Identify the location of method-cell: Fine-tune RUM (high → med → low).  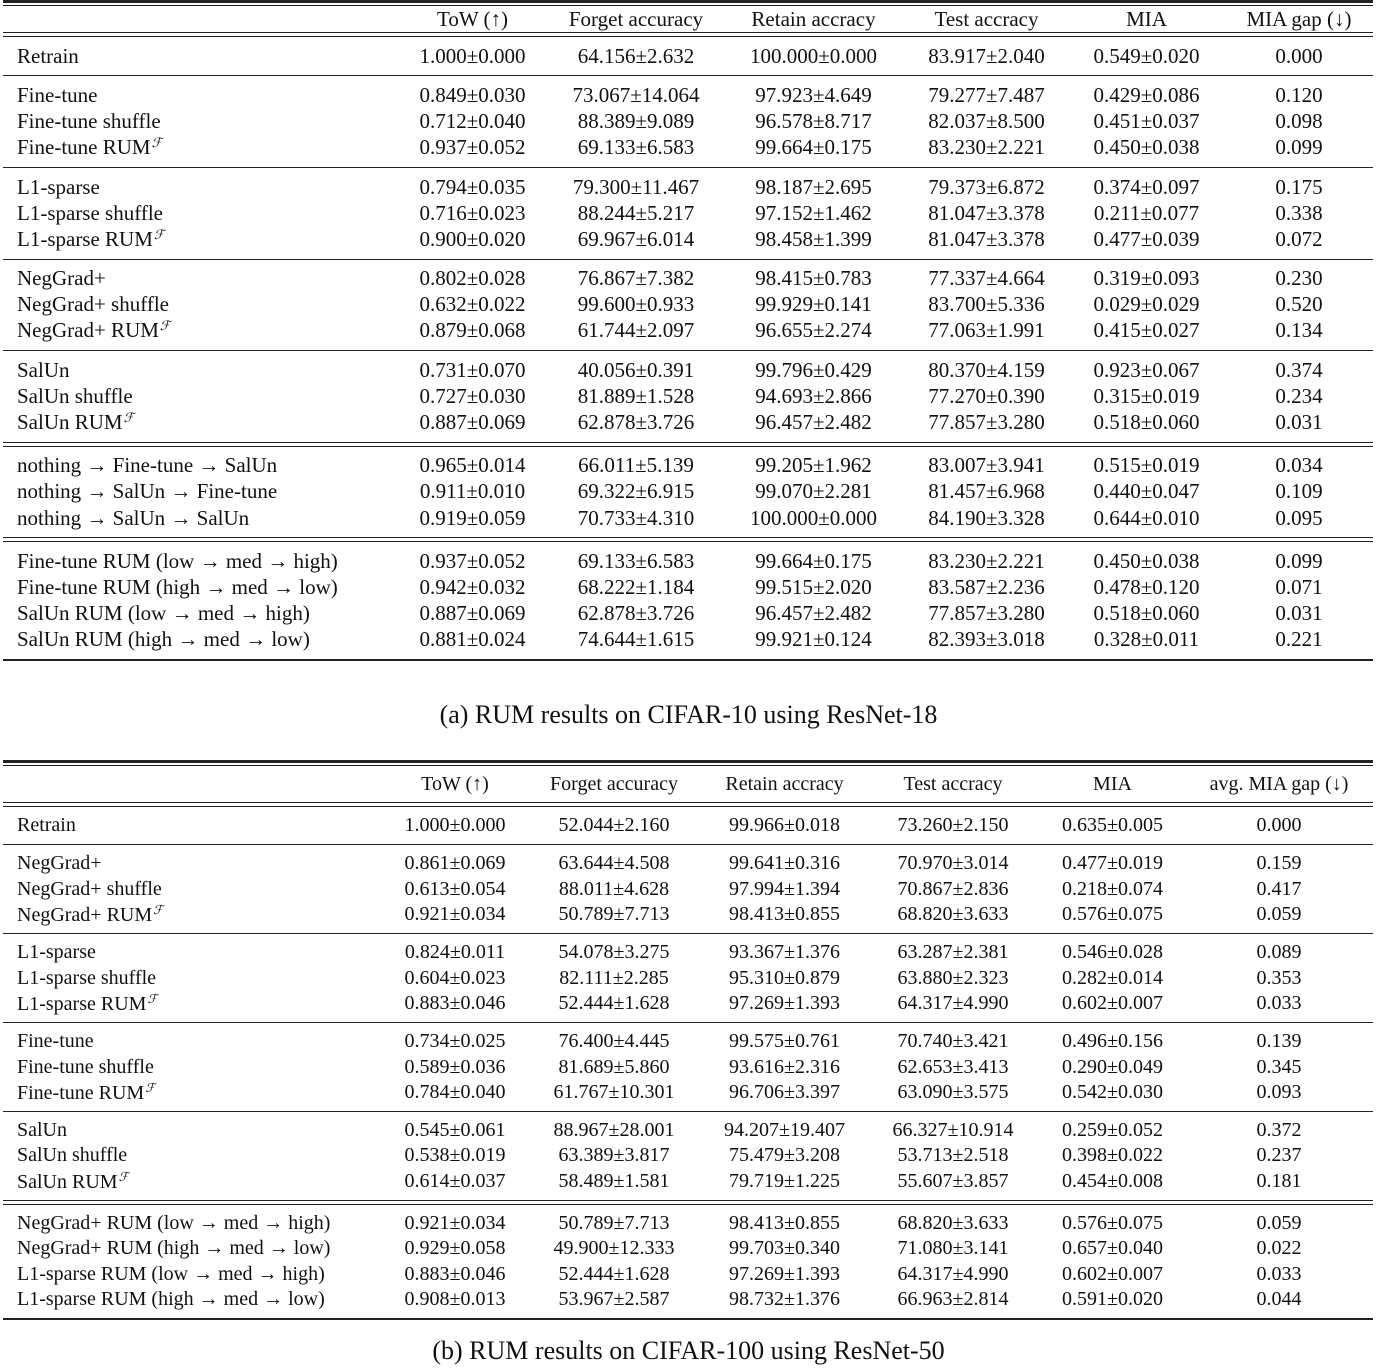
(199, 587).